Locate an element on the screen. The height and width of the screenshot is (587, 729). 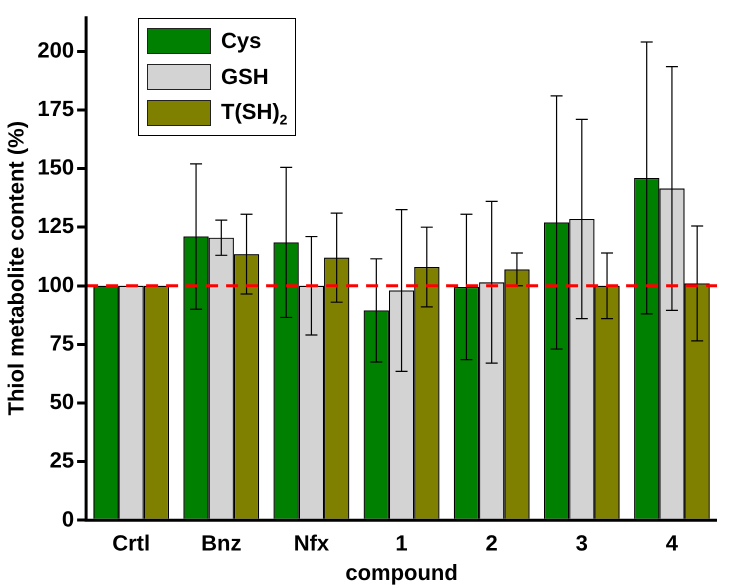
y-tick-label: 50 is located at coordinates (62, 401).